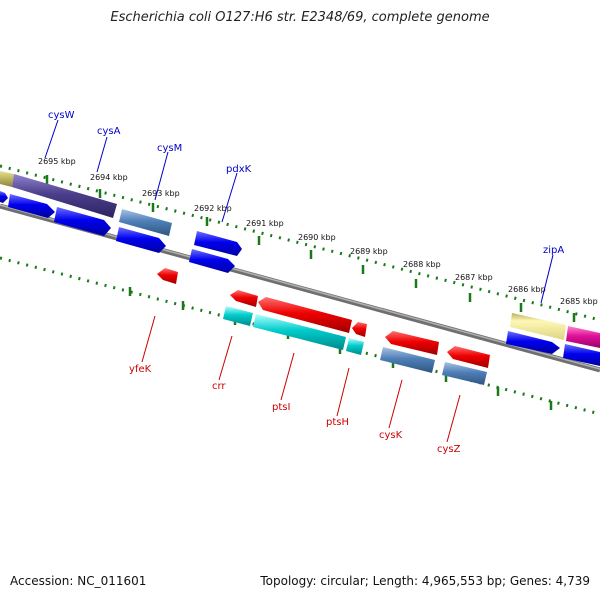 This screenshot has height=600, width=600. Describe the element at coordinates (265, 223) in the screenshot. I see `kbp-label: 2691 kbp` at that location.